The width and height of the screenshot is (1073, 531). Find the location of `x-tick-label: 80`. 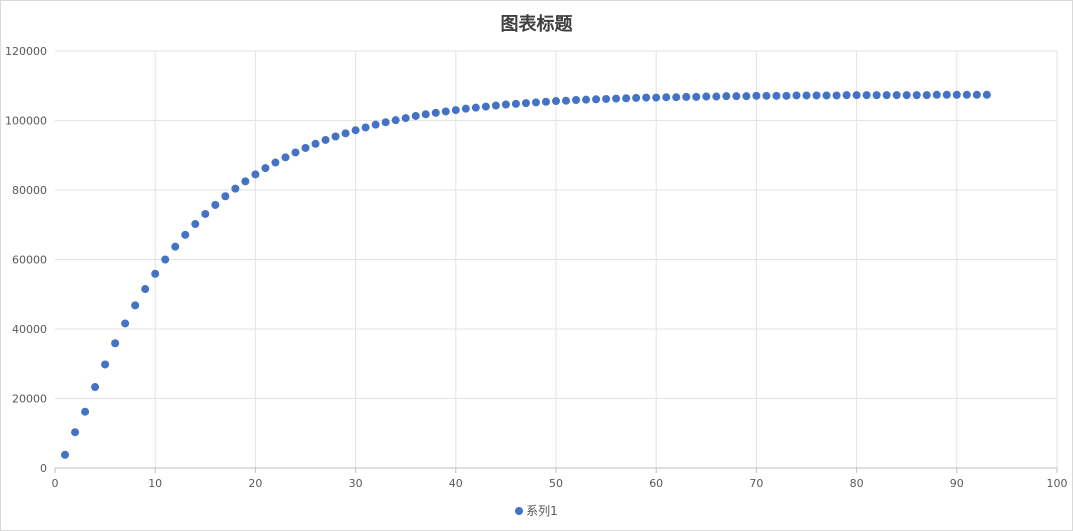

x-tick-label: 80 is located at coordinates (857, 483).